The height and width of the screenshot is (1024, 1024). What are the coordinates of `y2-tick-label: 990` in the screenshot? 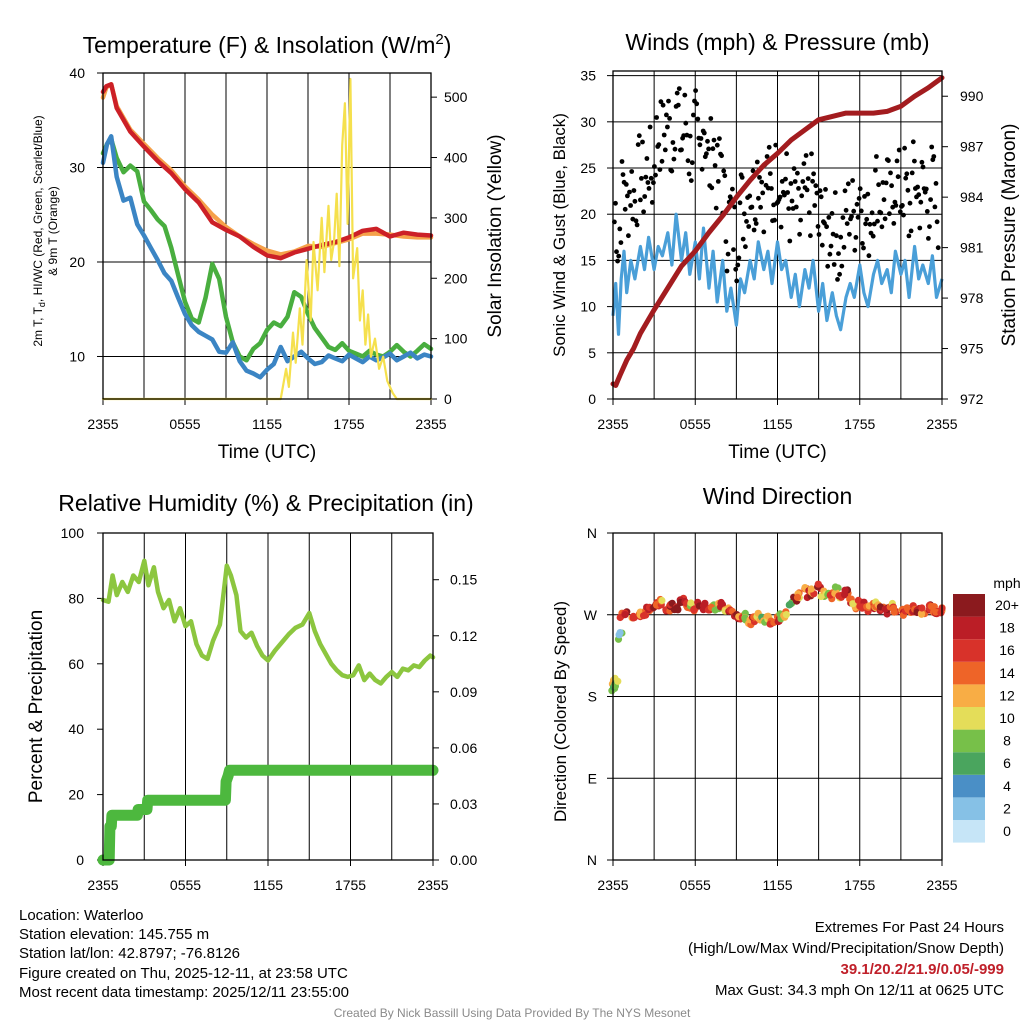 It's located at (972, 96).